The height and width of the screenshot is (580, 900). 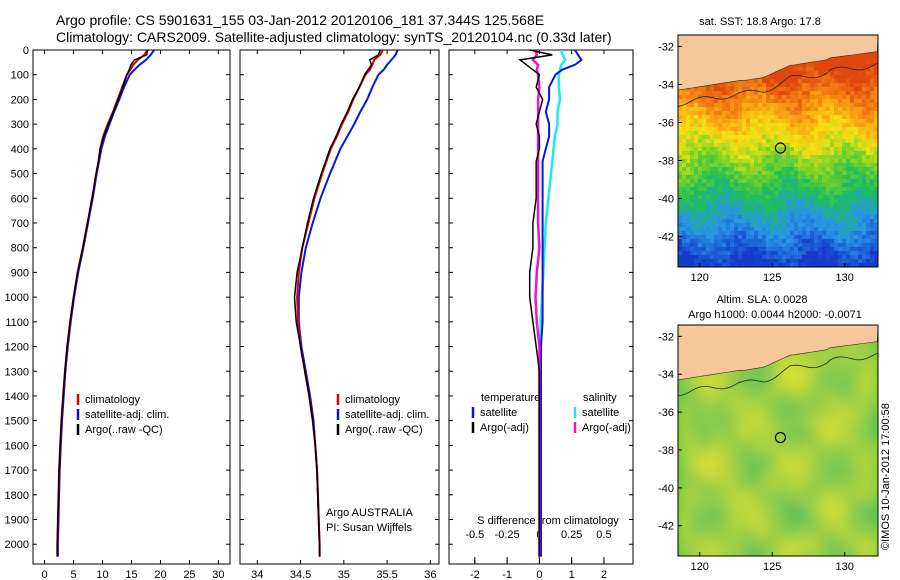 I want to click on x-tick-label: 1, so click(x=572, y=574).